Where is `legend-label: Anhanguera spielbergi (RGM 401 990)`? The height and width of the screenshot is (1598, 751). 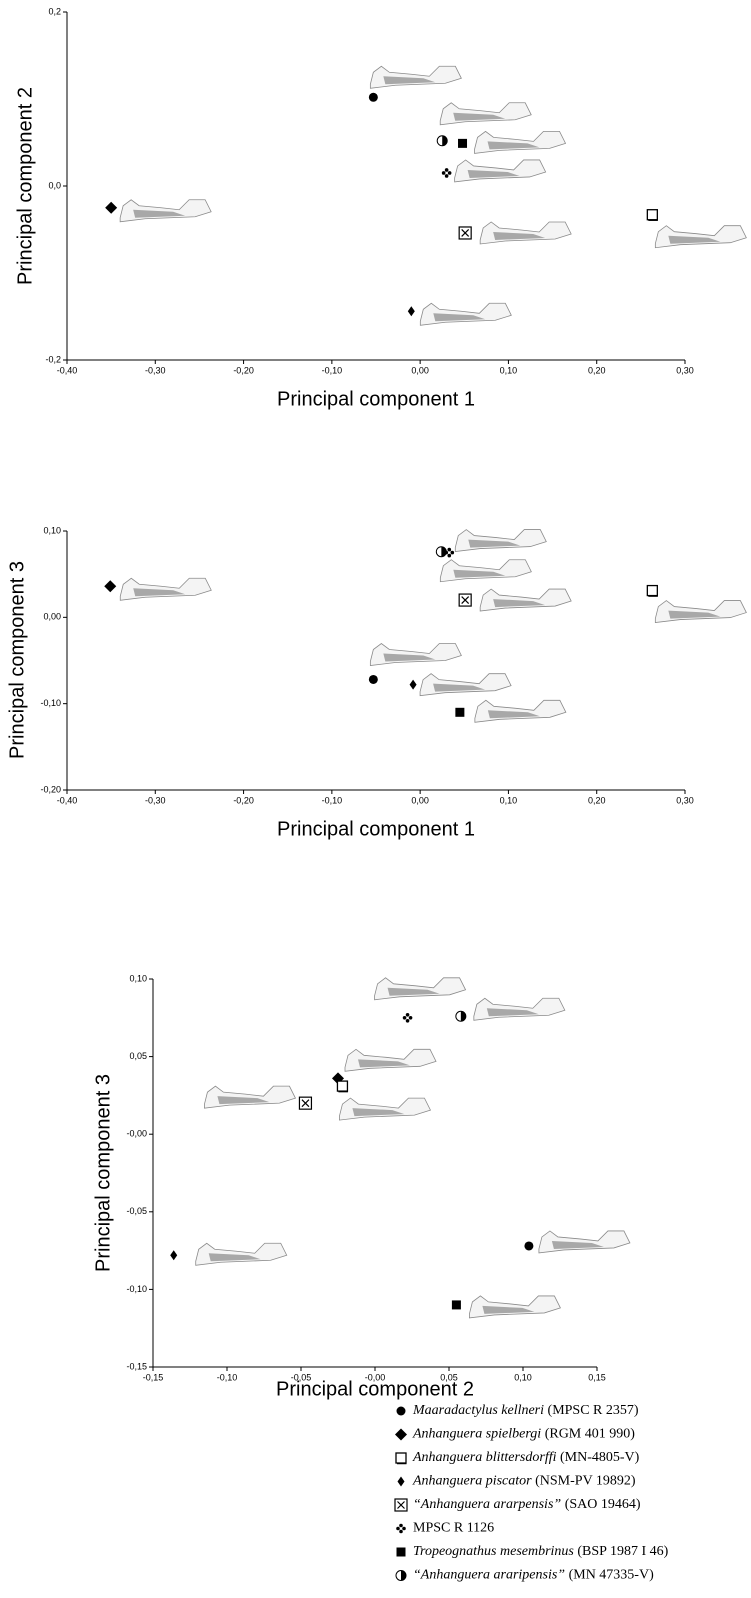
legend-label: Anhanguera spielbergi (RGM 401 990) is located at coordinates (523, 1434).